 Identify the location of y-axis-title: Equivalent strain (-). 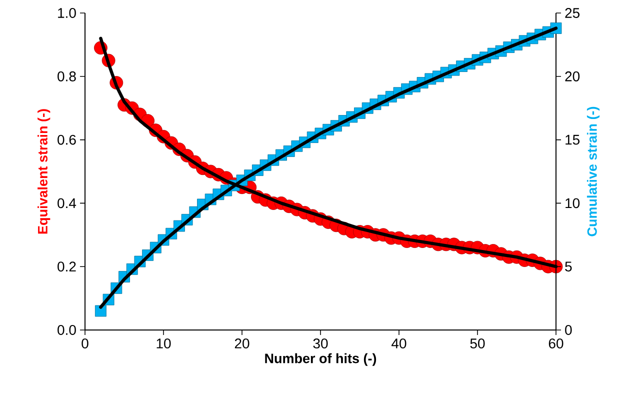
(44, 171).